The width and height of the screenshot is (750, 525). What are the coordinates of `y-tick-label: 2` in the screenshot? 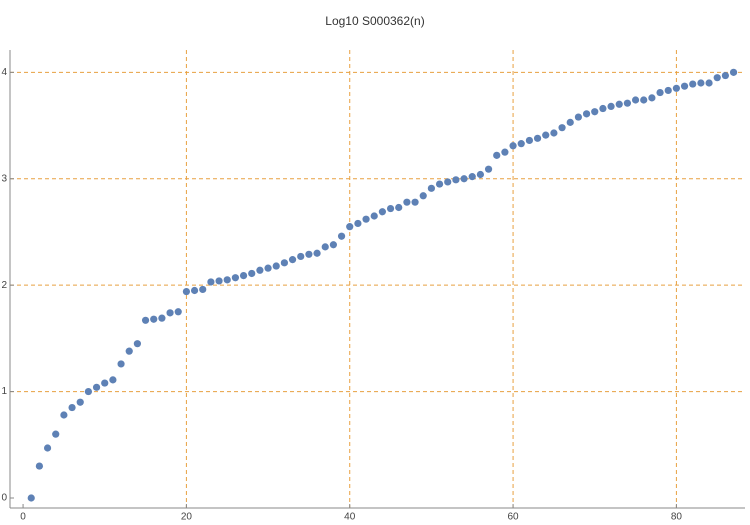 It's located at (4, 285).